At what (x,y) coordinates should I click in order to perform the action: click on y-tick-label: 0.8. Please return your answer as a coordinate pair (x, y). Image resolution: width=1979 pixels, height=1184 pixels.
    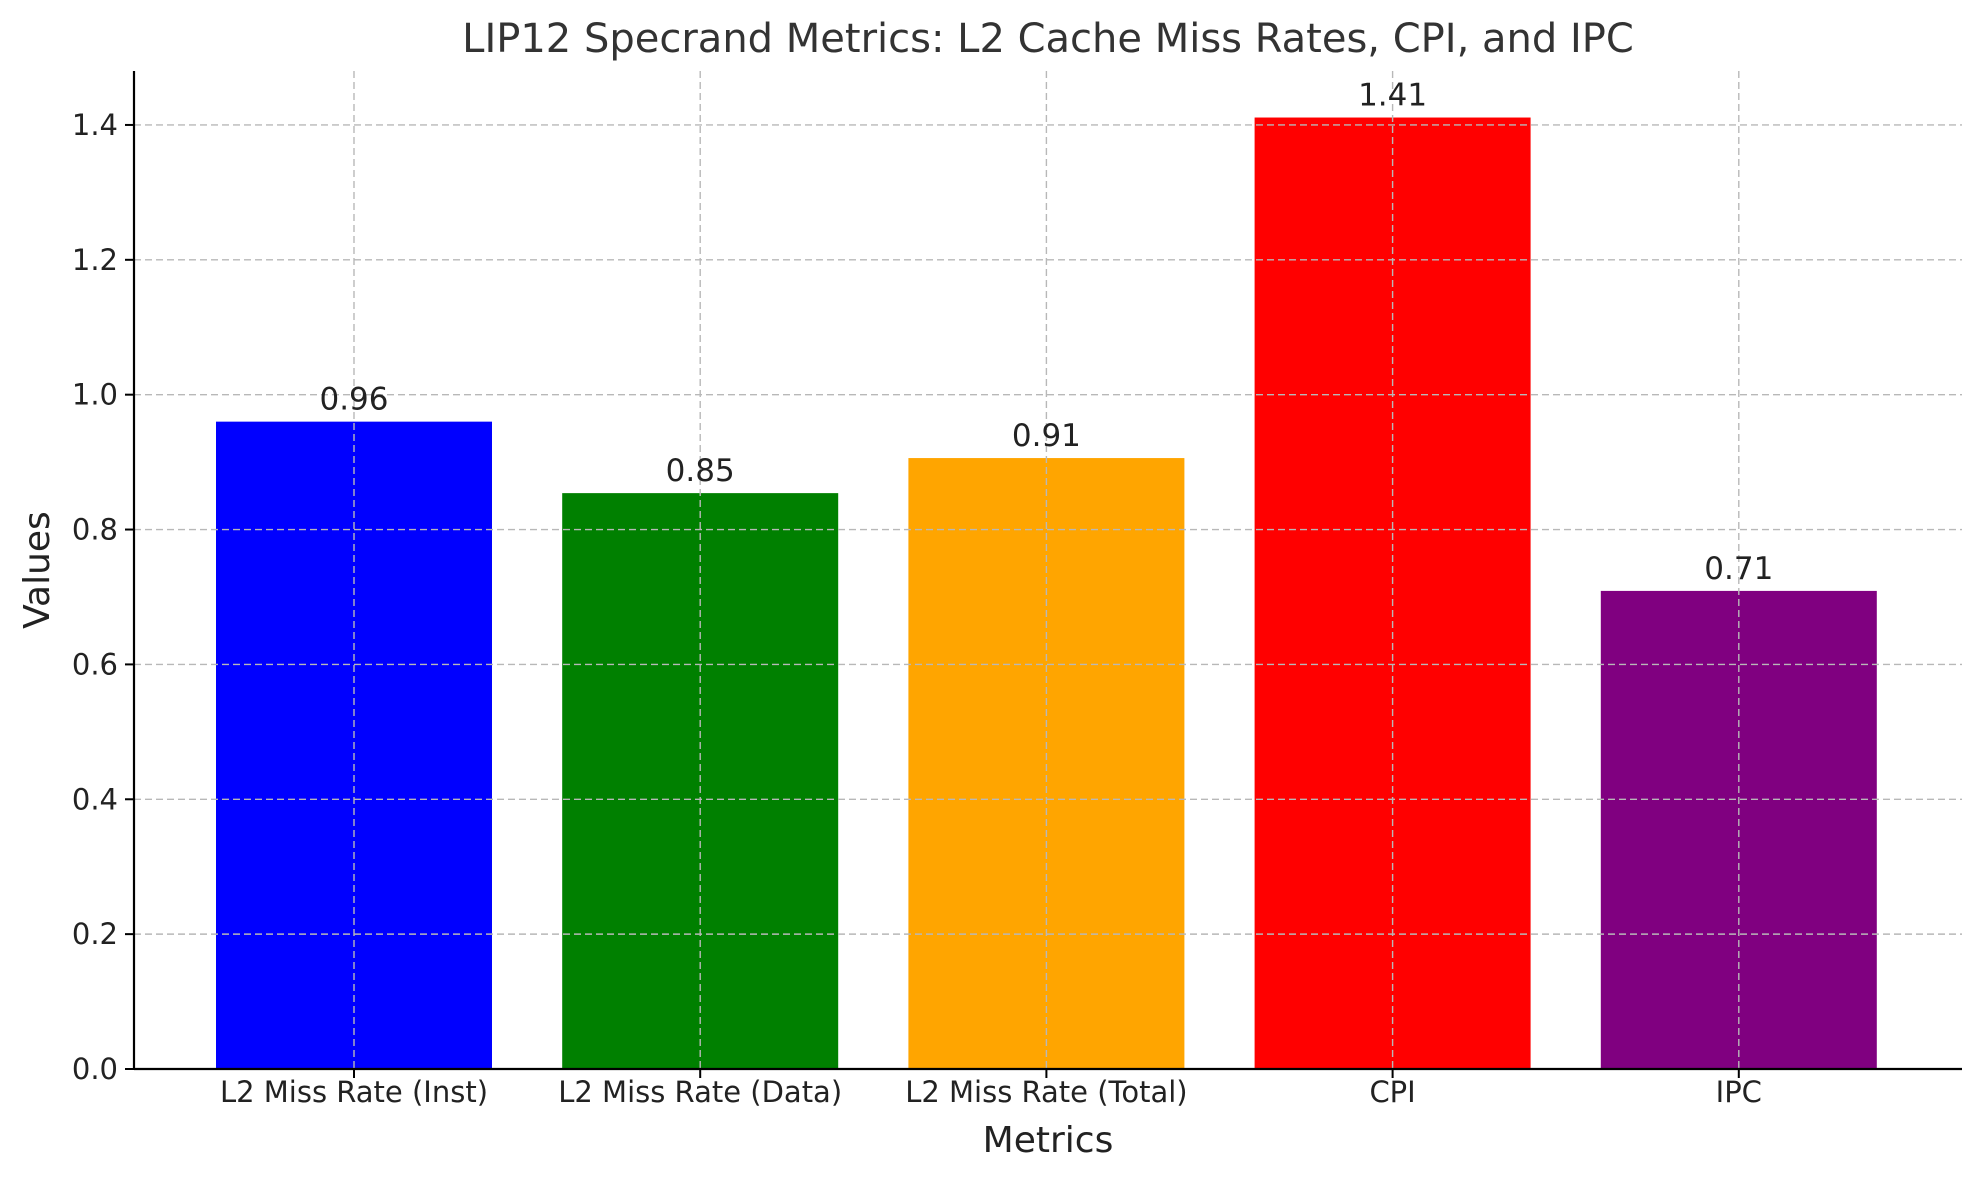
    Looking at the image, I should click on (95, 530).